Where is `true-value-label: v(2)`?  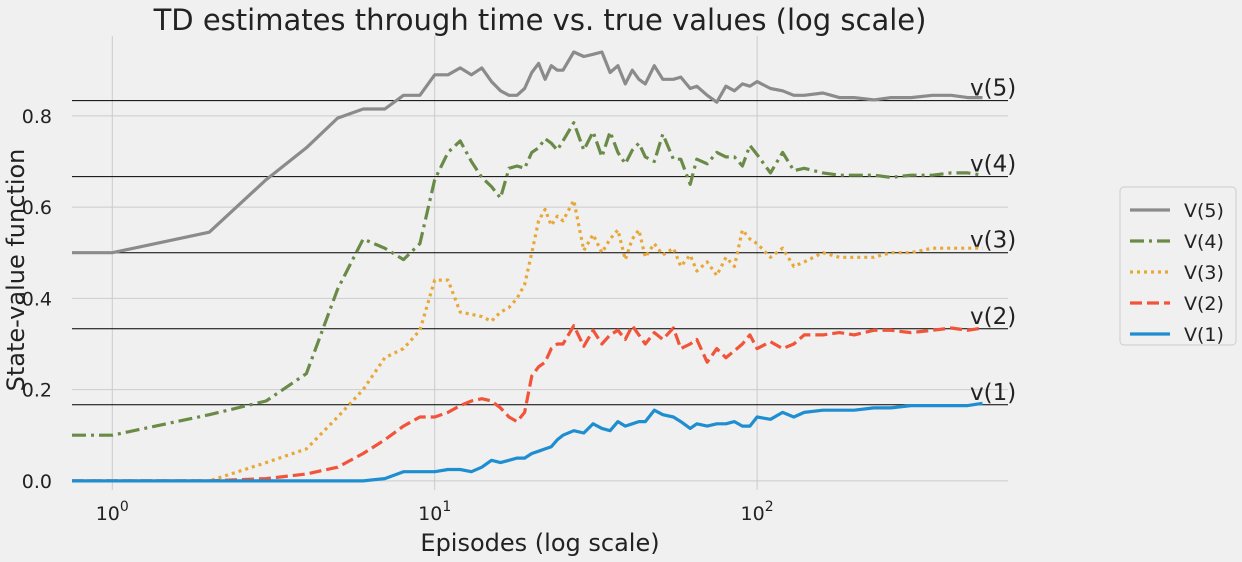 true-value-label: v(2) is located at coordinates (993, 317).